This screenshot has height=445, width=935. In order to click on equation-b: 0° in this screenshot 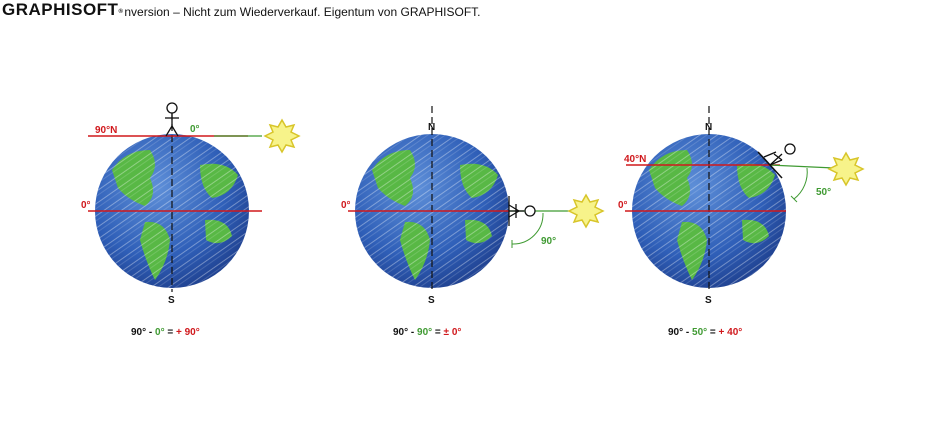, I will do `click(160, 332)`.